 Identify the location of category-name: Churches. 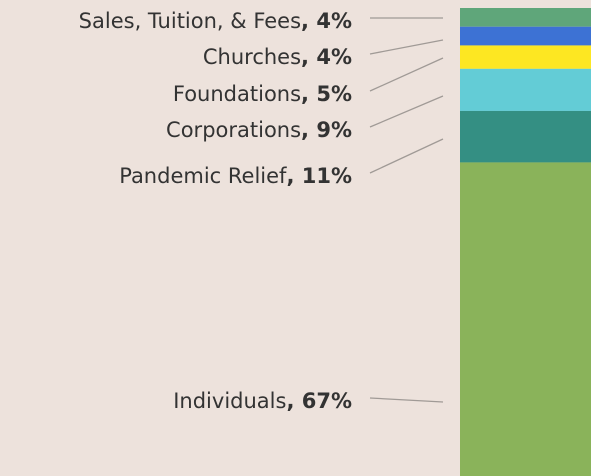
(252, 57).